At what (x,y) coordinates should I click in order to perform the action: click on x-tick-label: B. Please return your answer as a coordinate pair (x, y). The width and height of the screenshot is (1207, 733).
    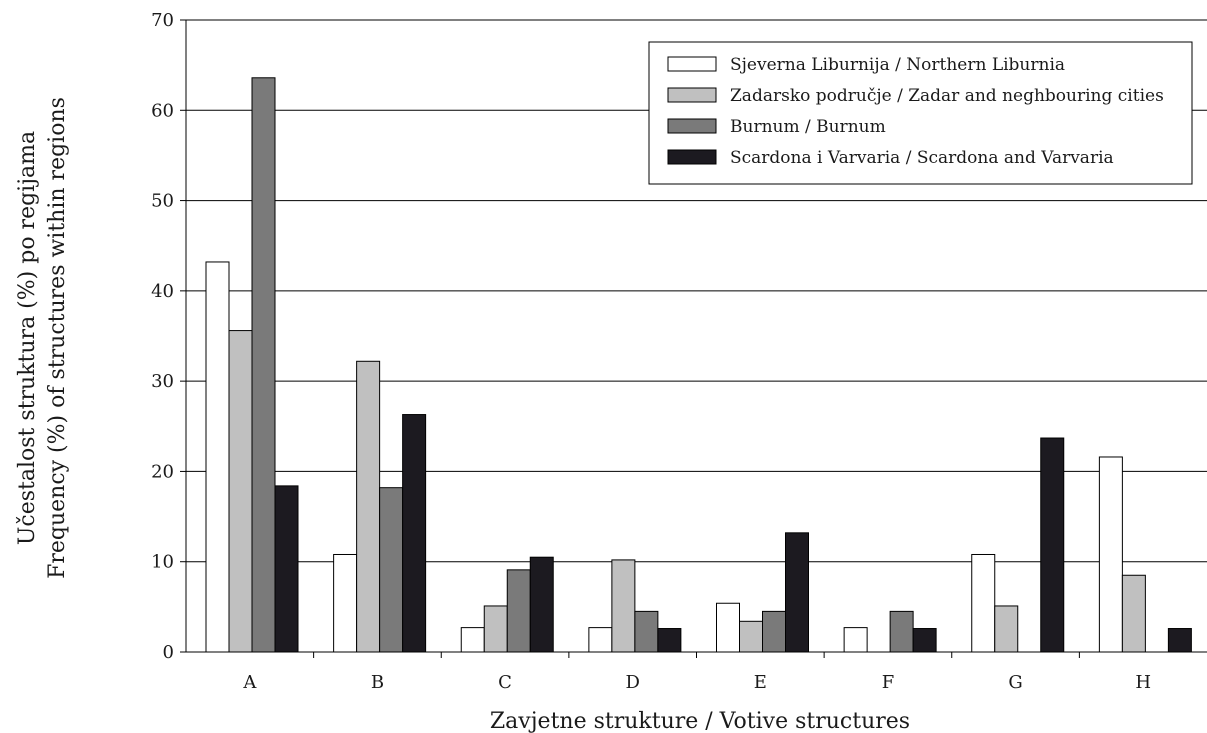
    Looking at the image, I should click on (377, 682).